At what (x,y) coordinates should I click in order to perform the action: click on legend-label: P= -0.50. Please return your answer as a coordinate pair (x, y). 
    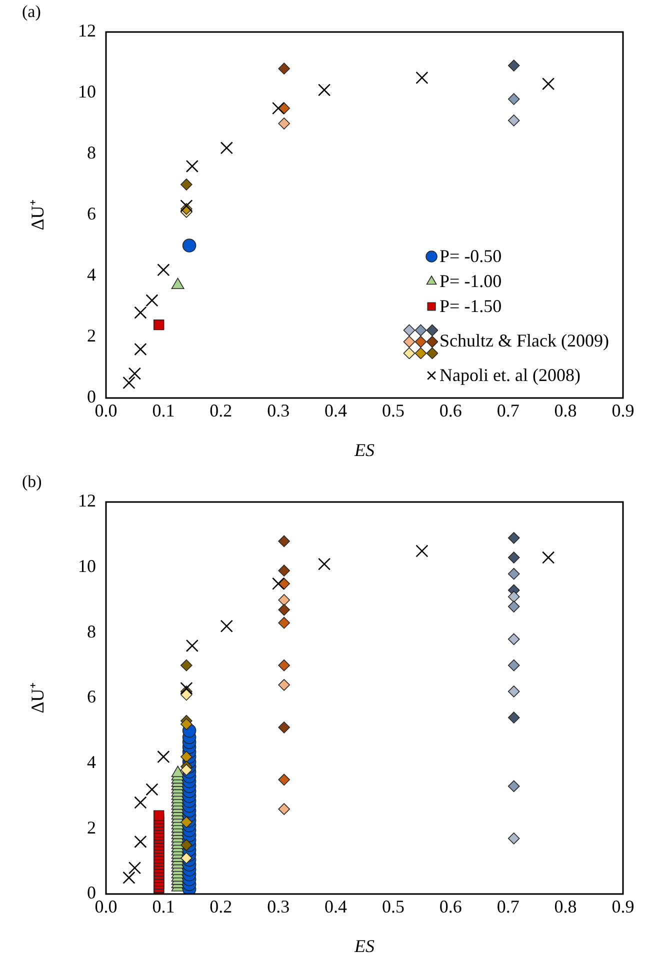
    Looking at the image, I should click on (471, 256).